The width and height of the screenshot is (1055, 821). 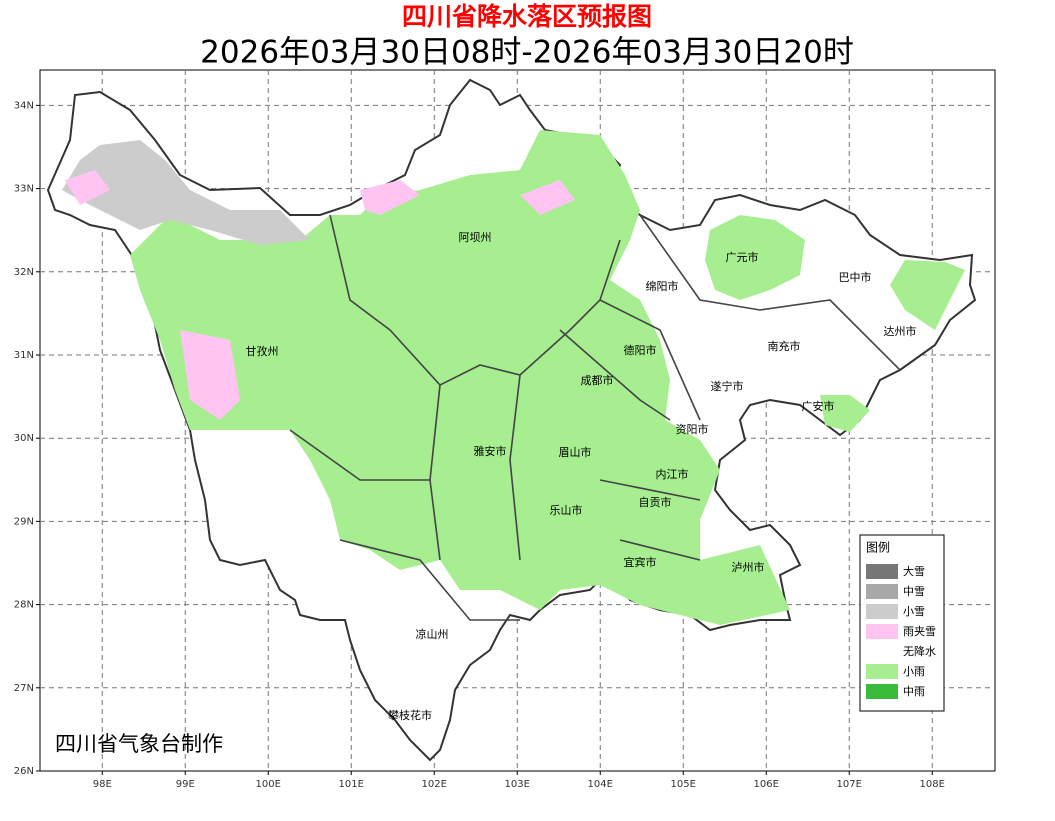 What do you see at coordinates (914, 571) in the screenshot?
I see `legend-label: 大雪` at bounding box center [914, 571].